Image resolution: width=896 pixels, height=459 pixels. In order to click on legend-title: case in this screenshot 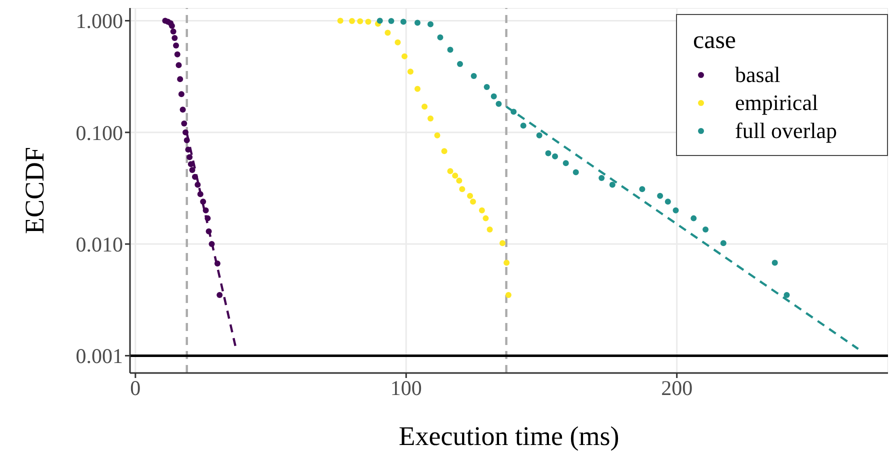, I will do `click(715, 41)`.